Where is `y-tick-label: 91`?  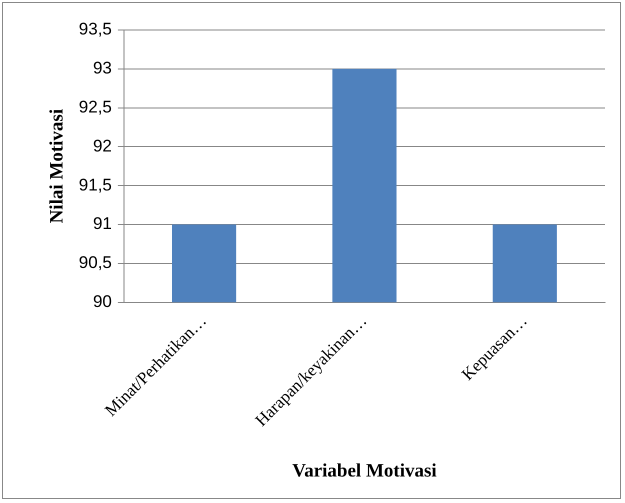 y-tick-label: 91 is located at coordinates (102, 224).